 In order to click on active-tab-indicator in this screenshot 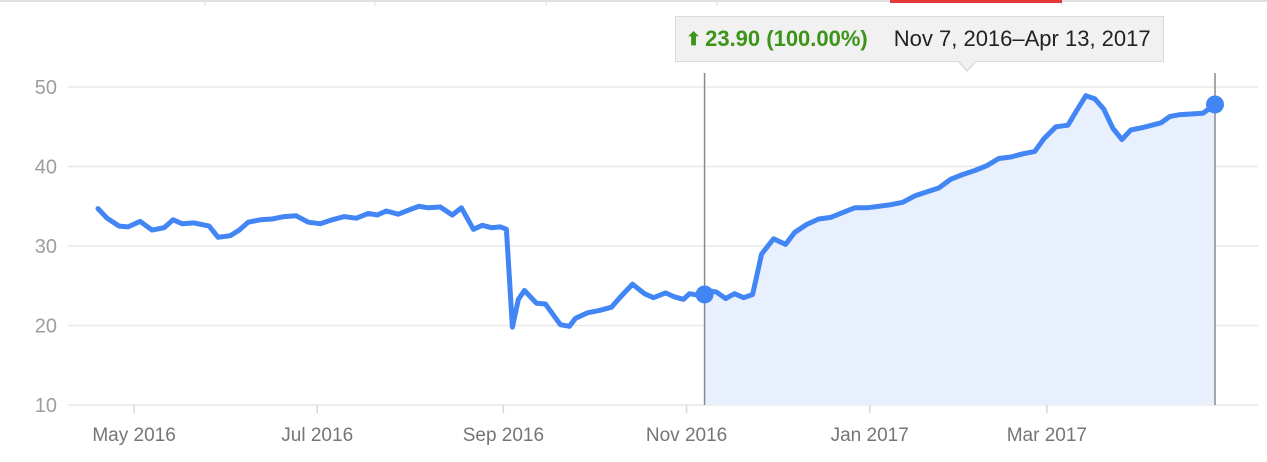, I will do `click(976, 1)`.